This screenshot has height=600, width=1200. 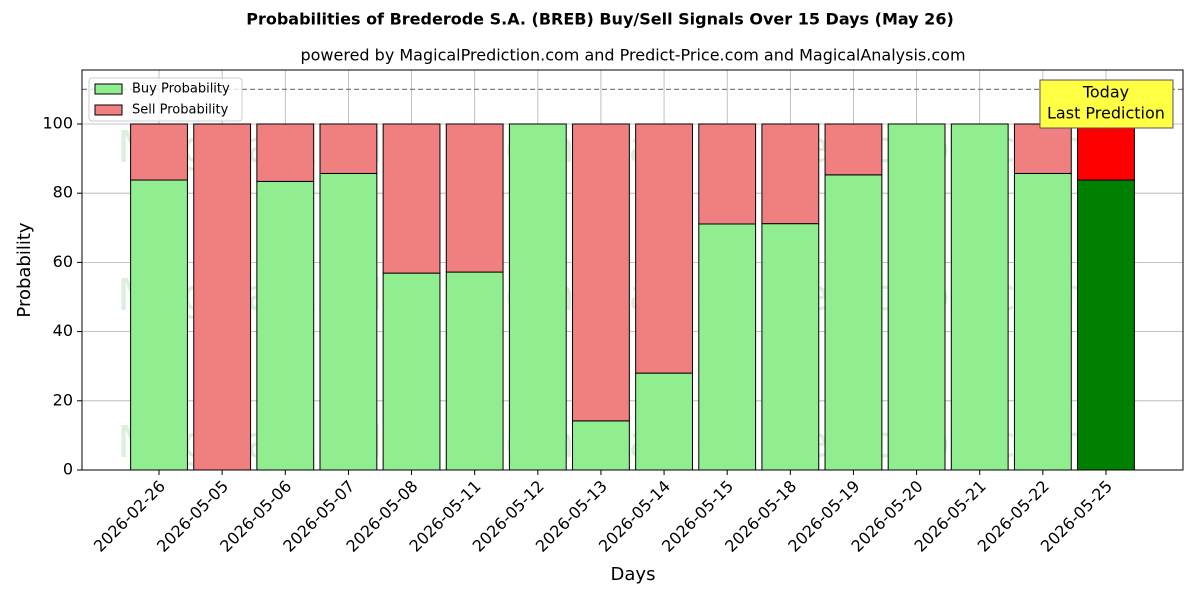 I want to click on y-tick-label: 20, so click(x=63, y=399).